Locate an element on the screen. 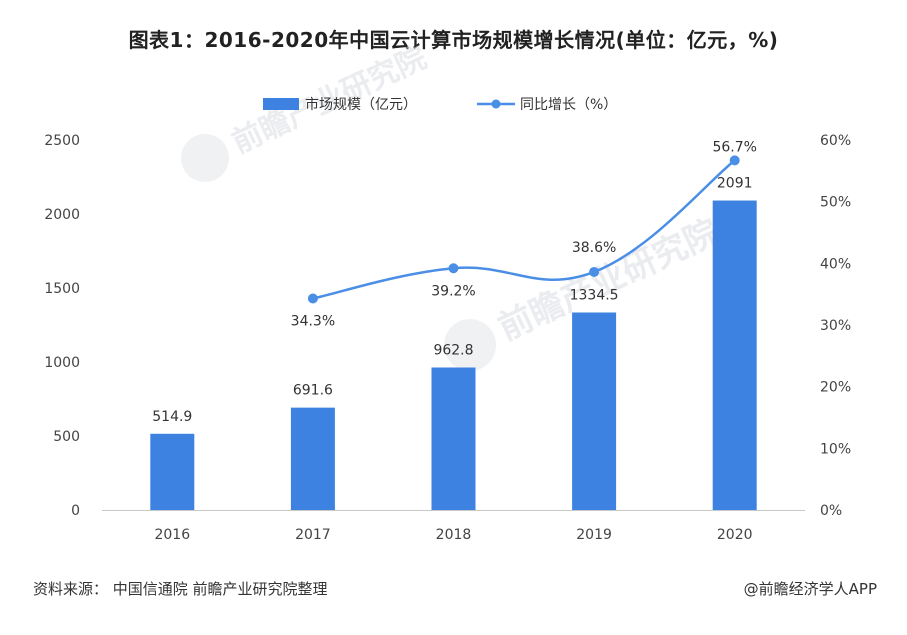 The width and height of the screenshot is (907, 635). line-data-label: 38.6% is located at coordinates (594, 248).